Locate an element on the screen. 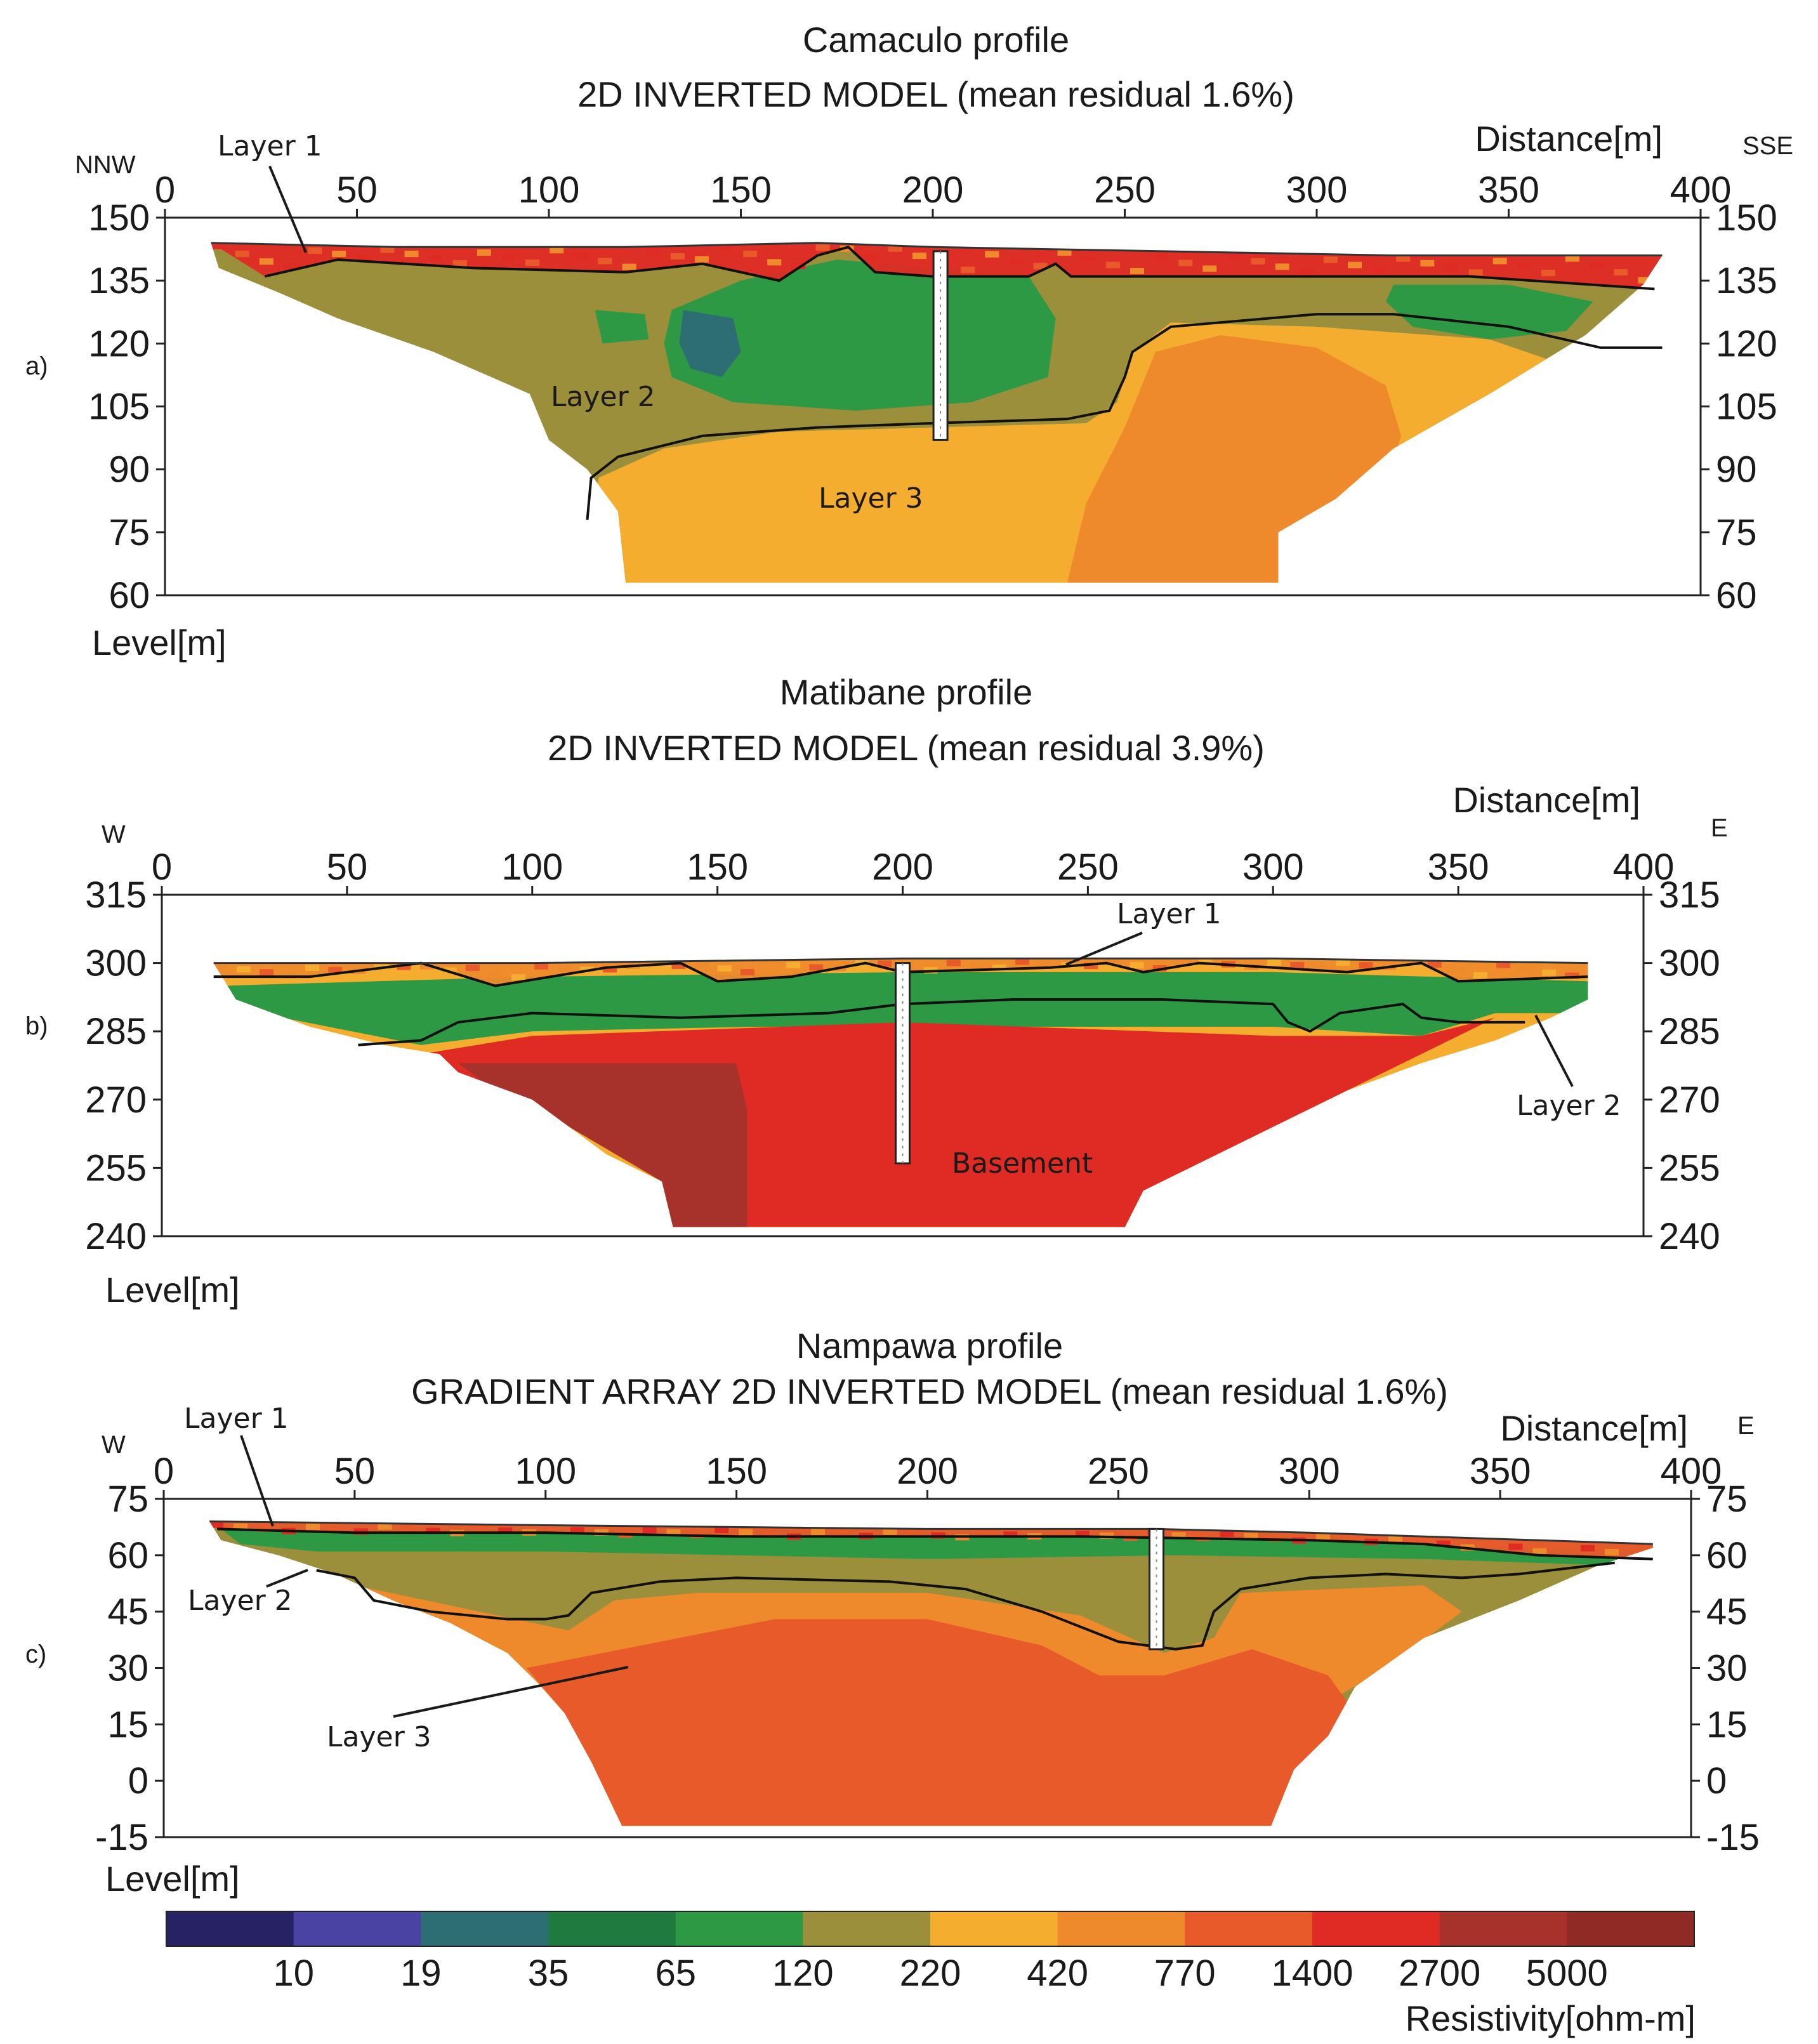 The image size is (1818, 2044). panel-b-plot is located at coordinates (903, 1065).